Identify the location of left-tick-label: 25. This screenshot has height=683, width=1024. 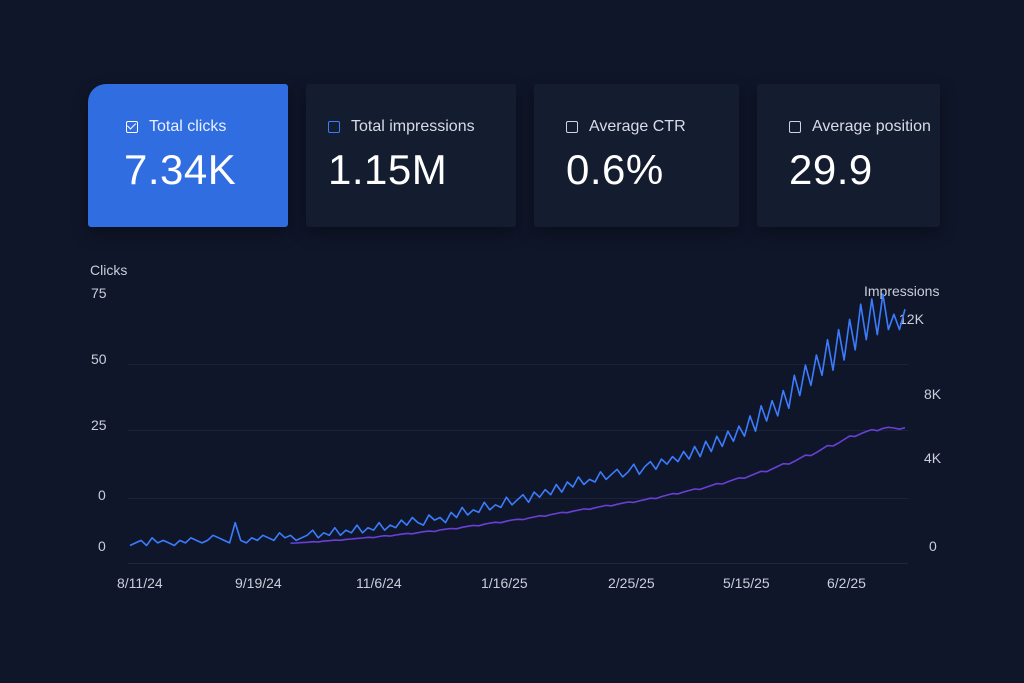
(99, 425).